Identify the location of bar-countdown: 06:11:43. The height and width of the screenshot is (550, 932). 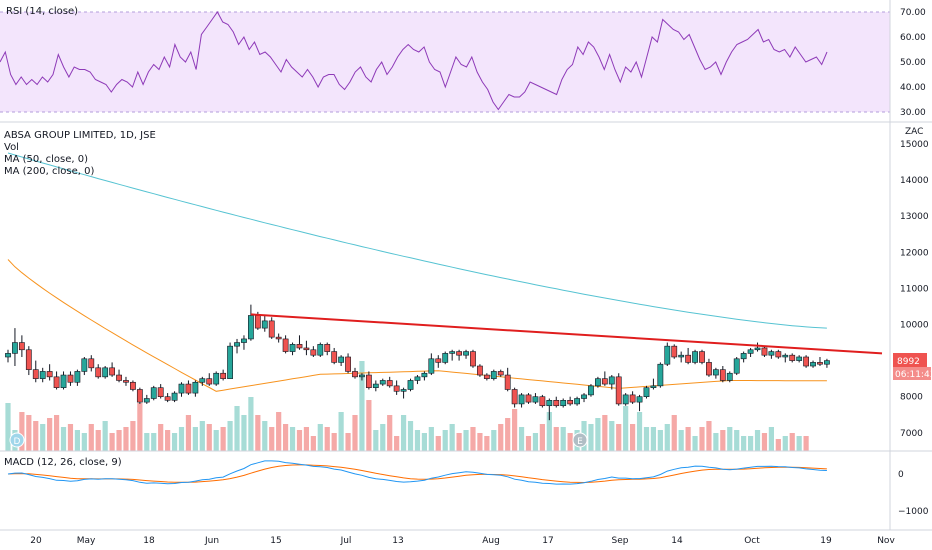
(913, 375).